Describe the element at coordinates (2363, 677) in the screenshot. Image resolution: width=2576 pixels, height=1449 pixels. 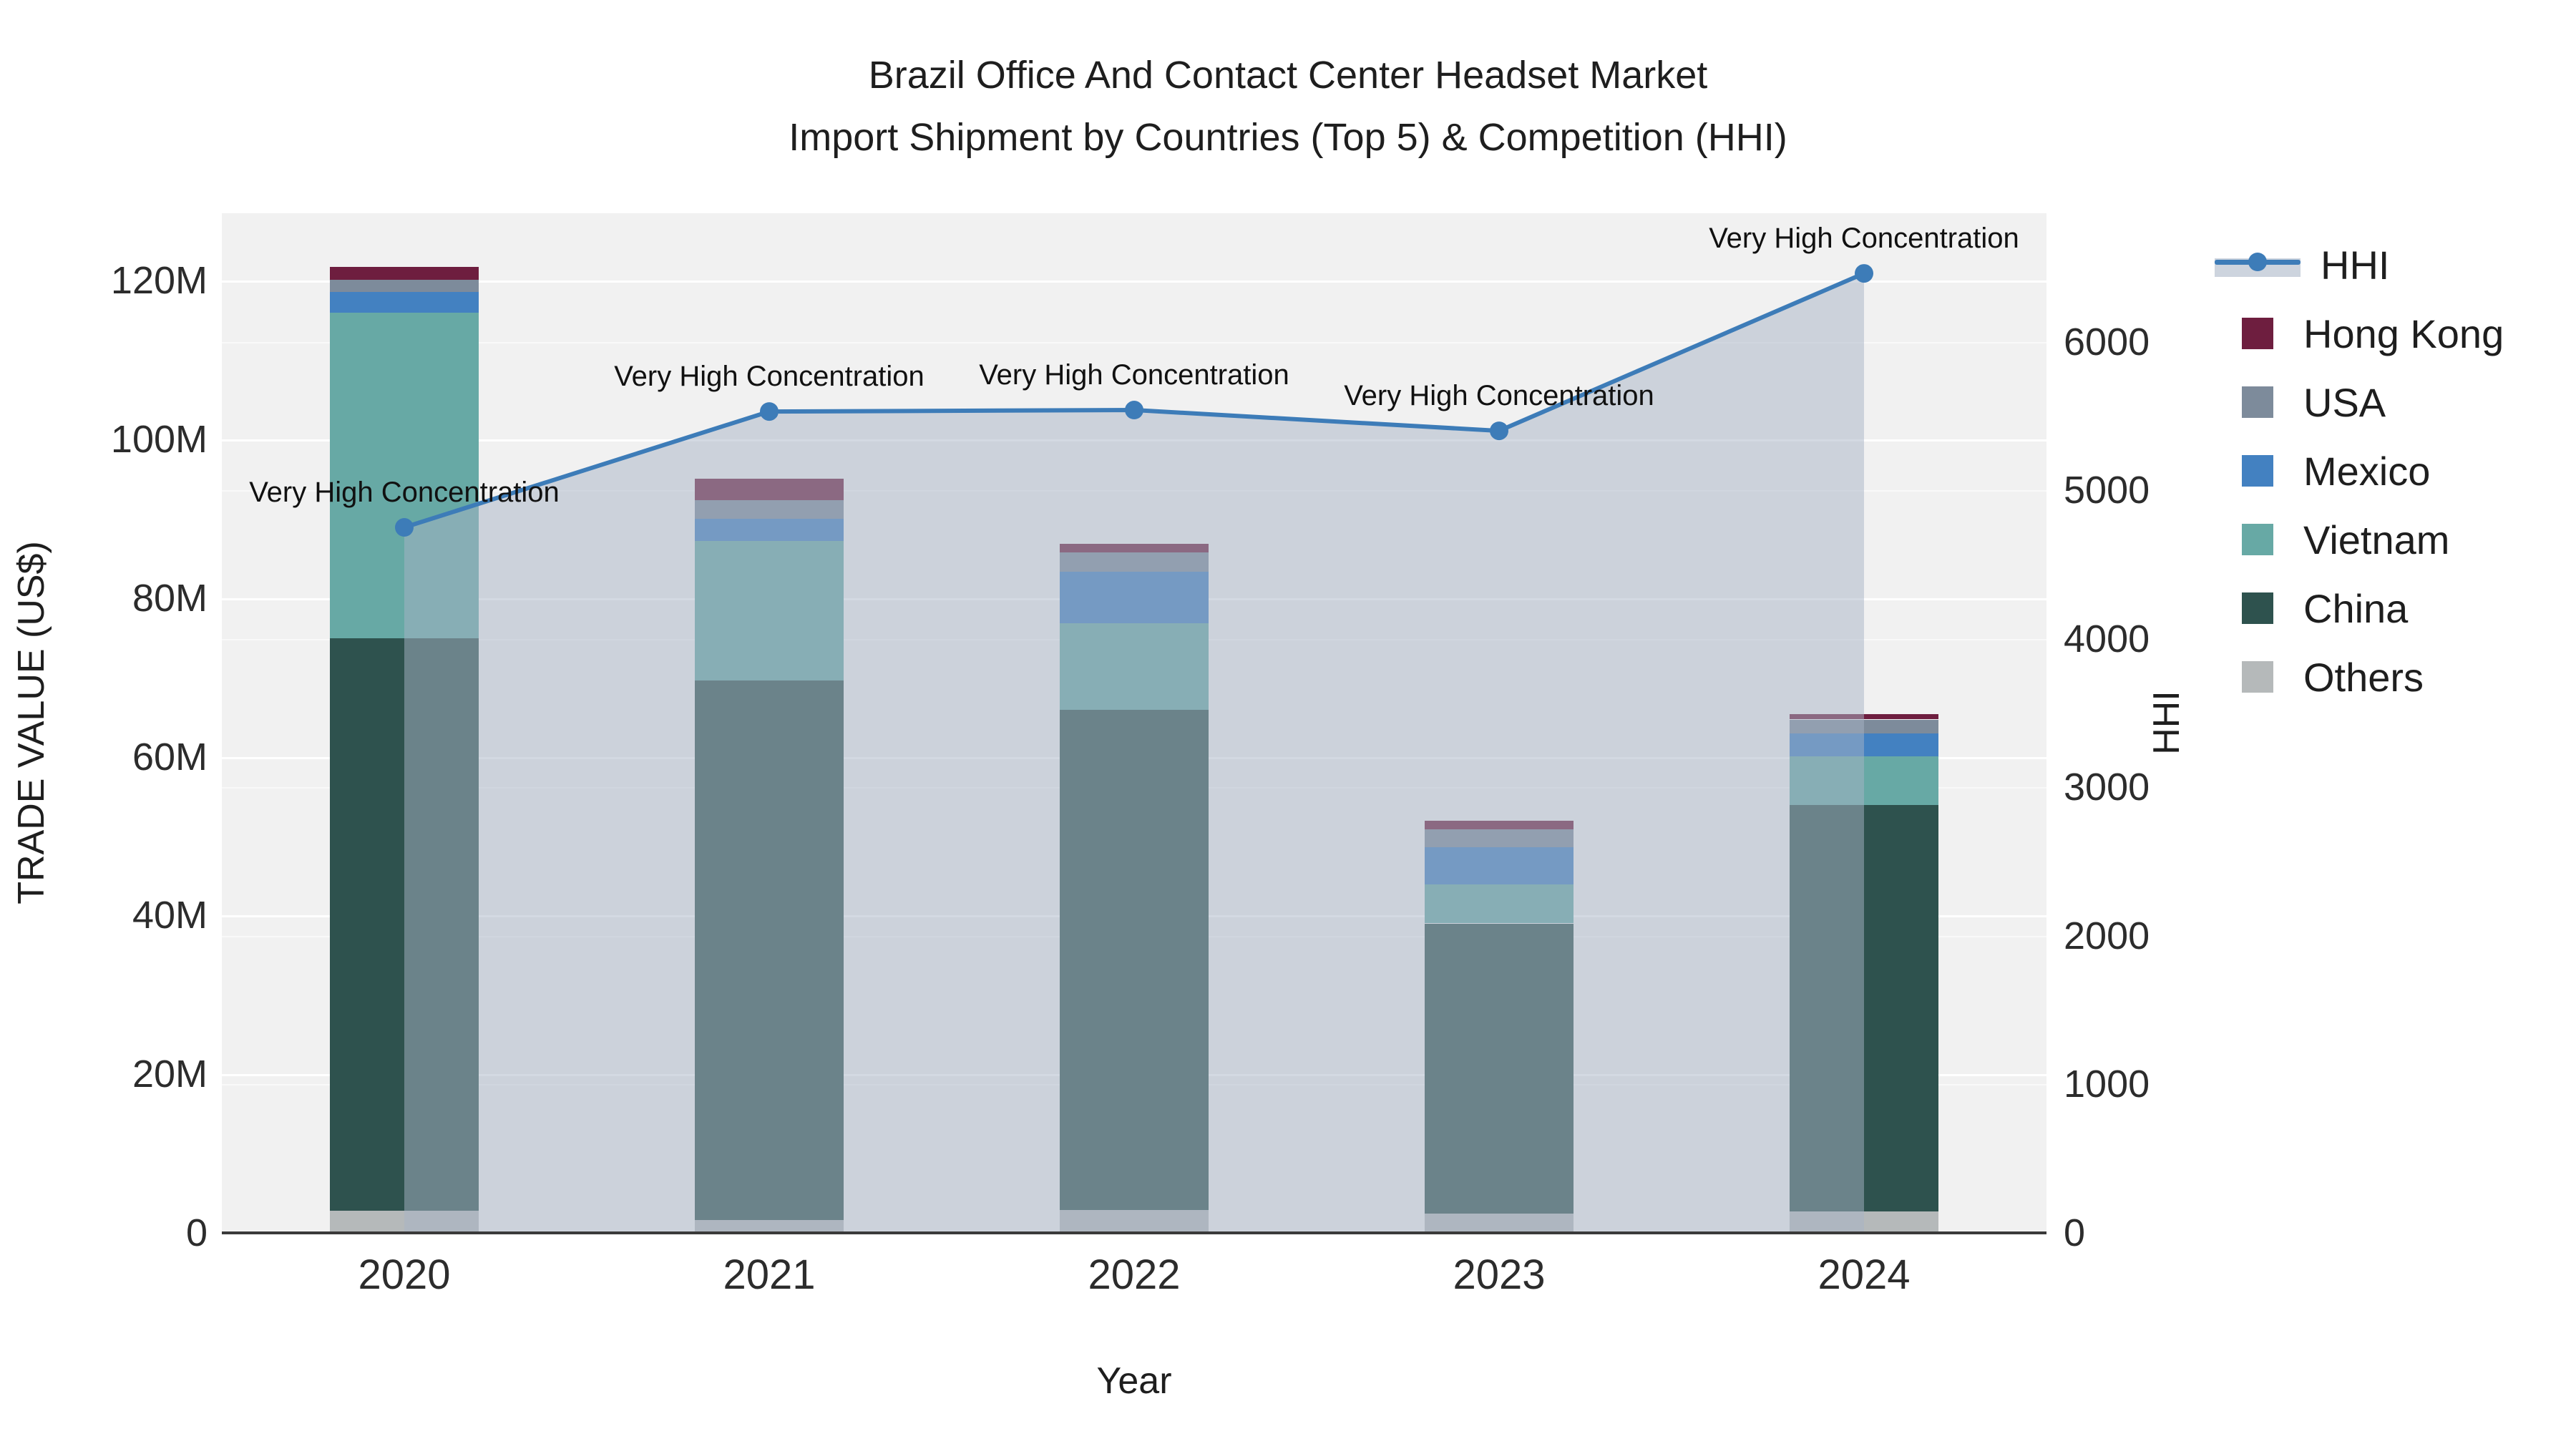
I see `legend-label: Others` at that location.